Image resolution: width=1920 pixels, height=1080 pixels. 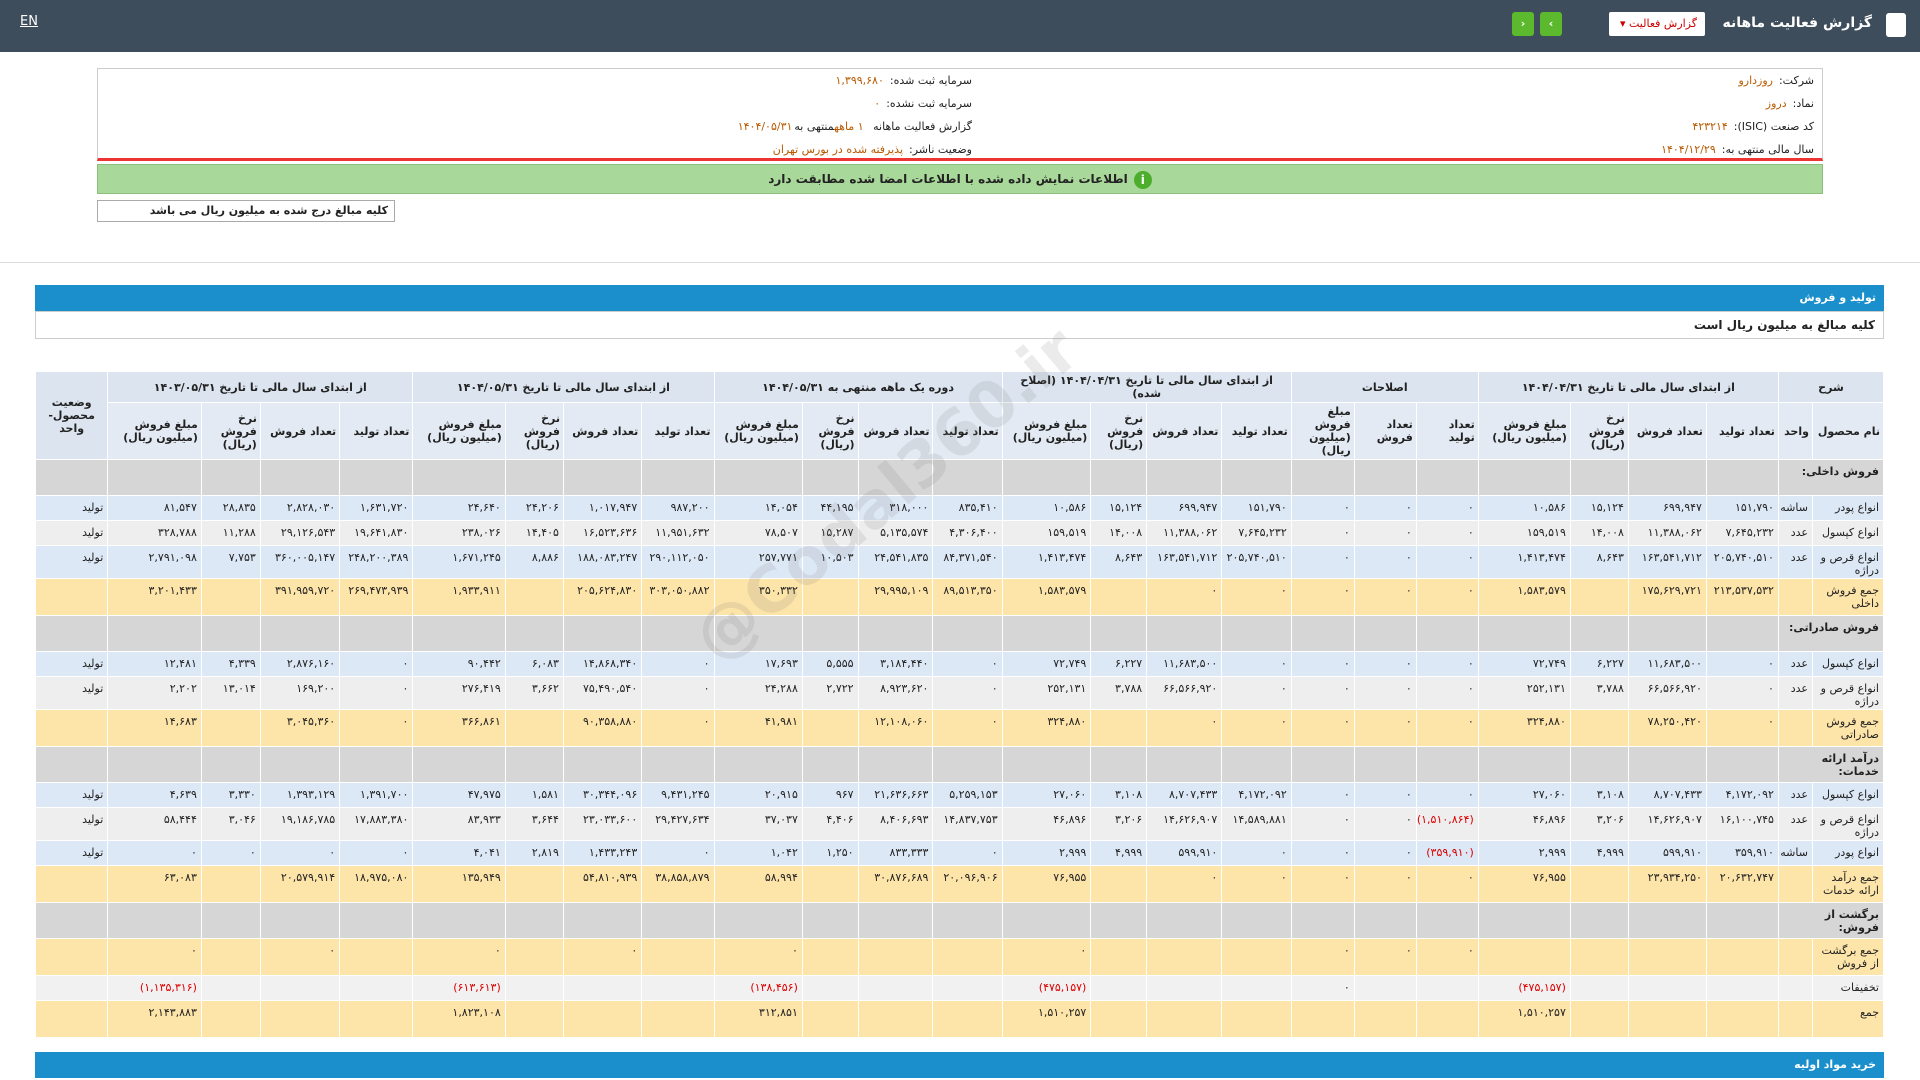 I want to click on table-cell: ۲۴,۶۴۰, so click(x=459, y=508).